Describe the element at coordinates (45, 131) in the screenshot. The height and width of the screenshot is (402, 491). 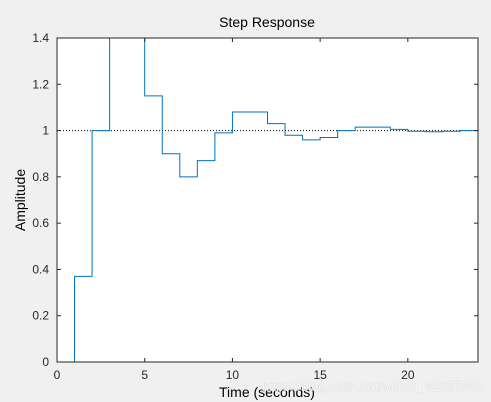
I see `y-tick-label: 1` at that location.